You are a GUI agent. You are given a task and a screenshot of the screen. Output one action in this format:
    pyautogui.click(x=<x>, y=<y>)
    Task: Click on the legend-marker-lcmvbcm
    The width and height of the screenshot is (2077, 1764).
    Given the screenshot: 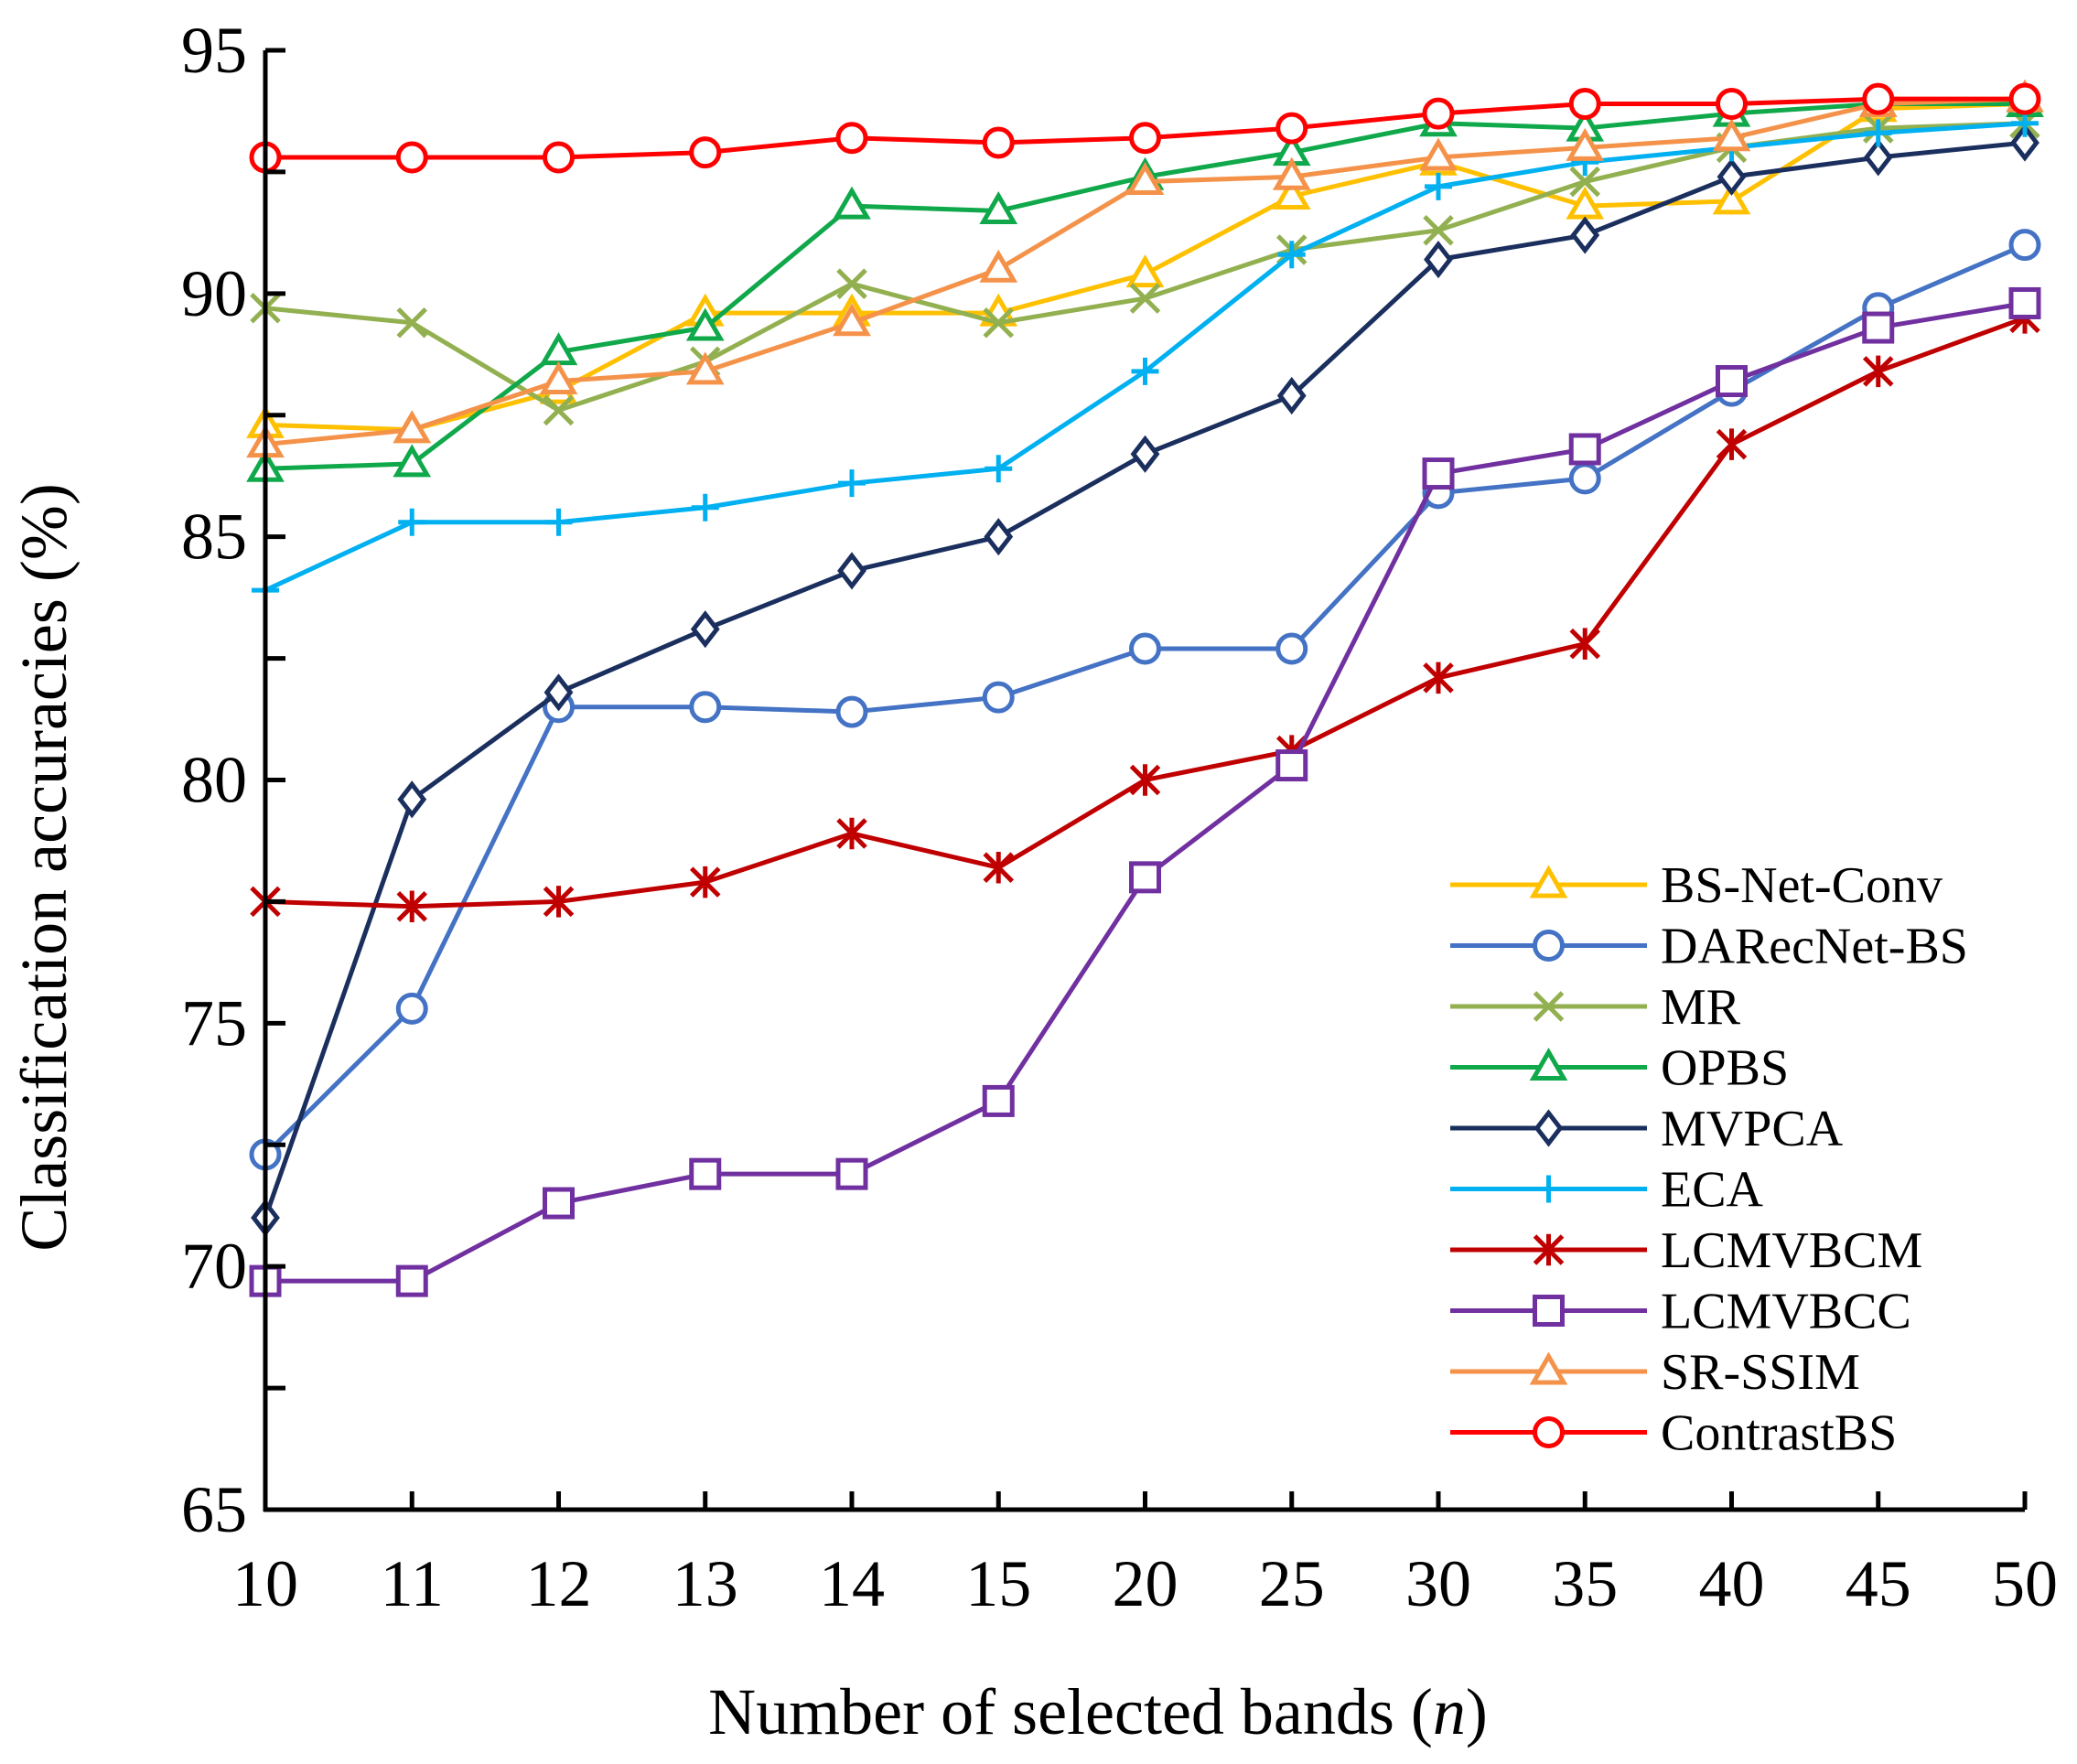 What is the action you would take?
    pyautogui.click(x=1549, y=1249)
    